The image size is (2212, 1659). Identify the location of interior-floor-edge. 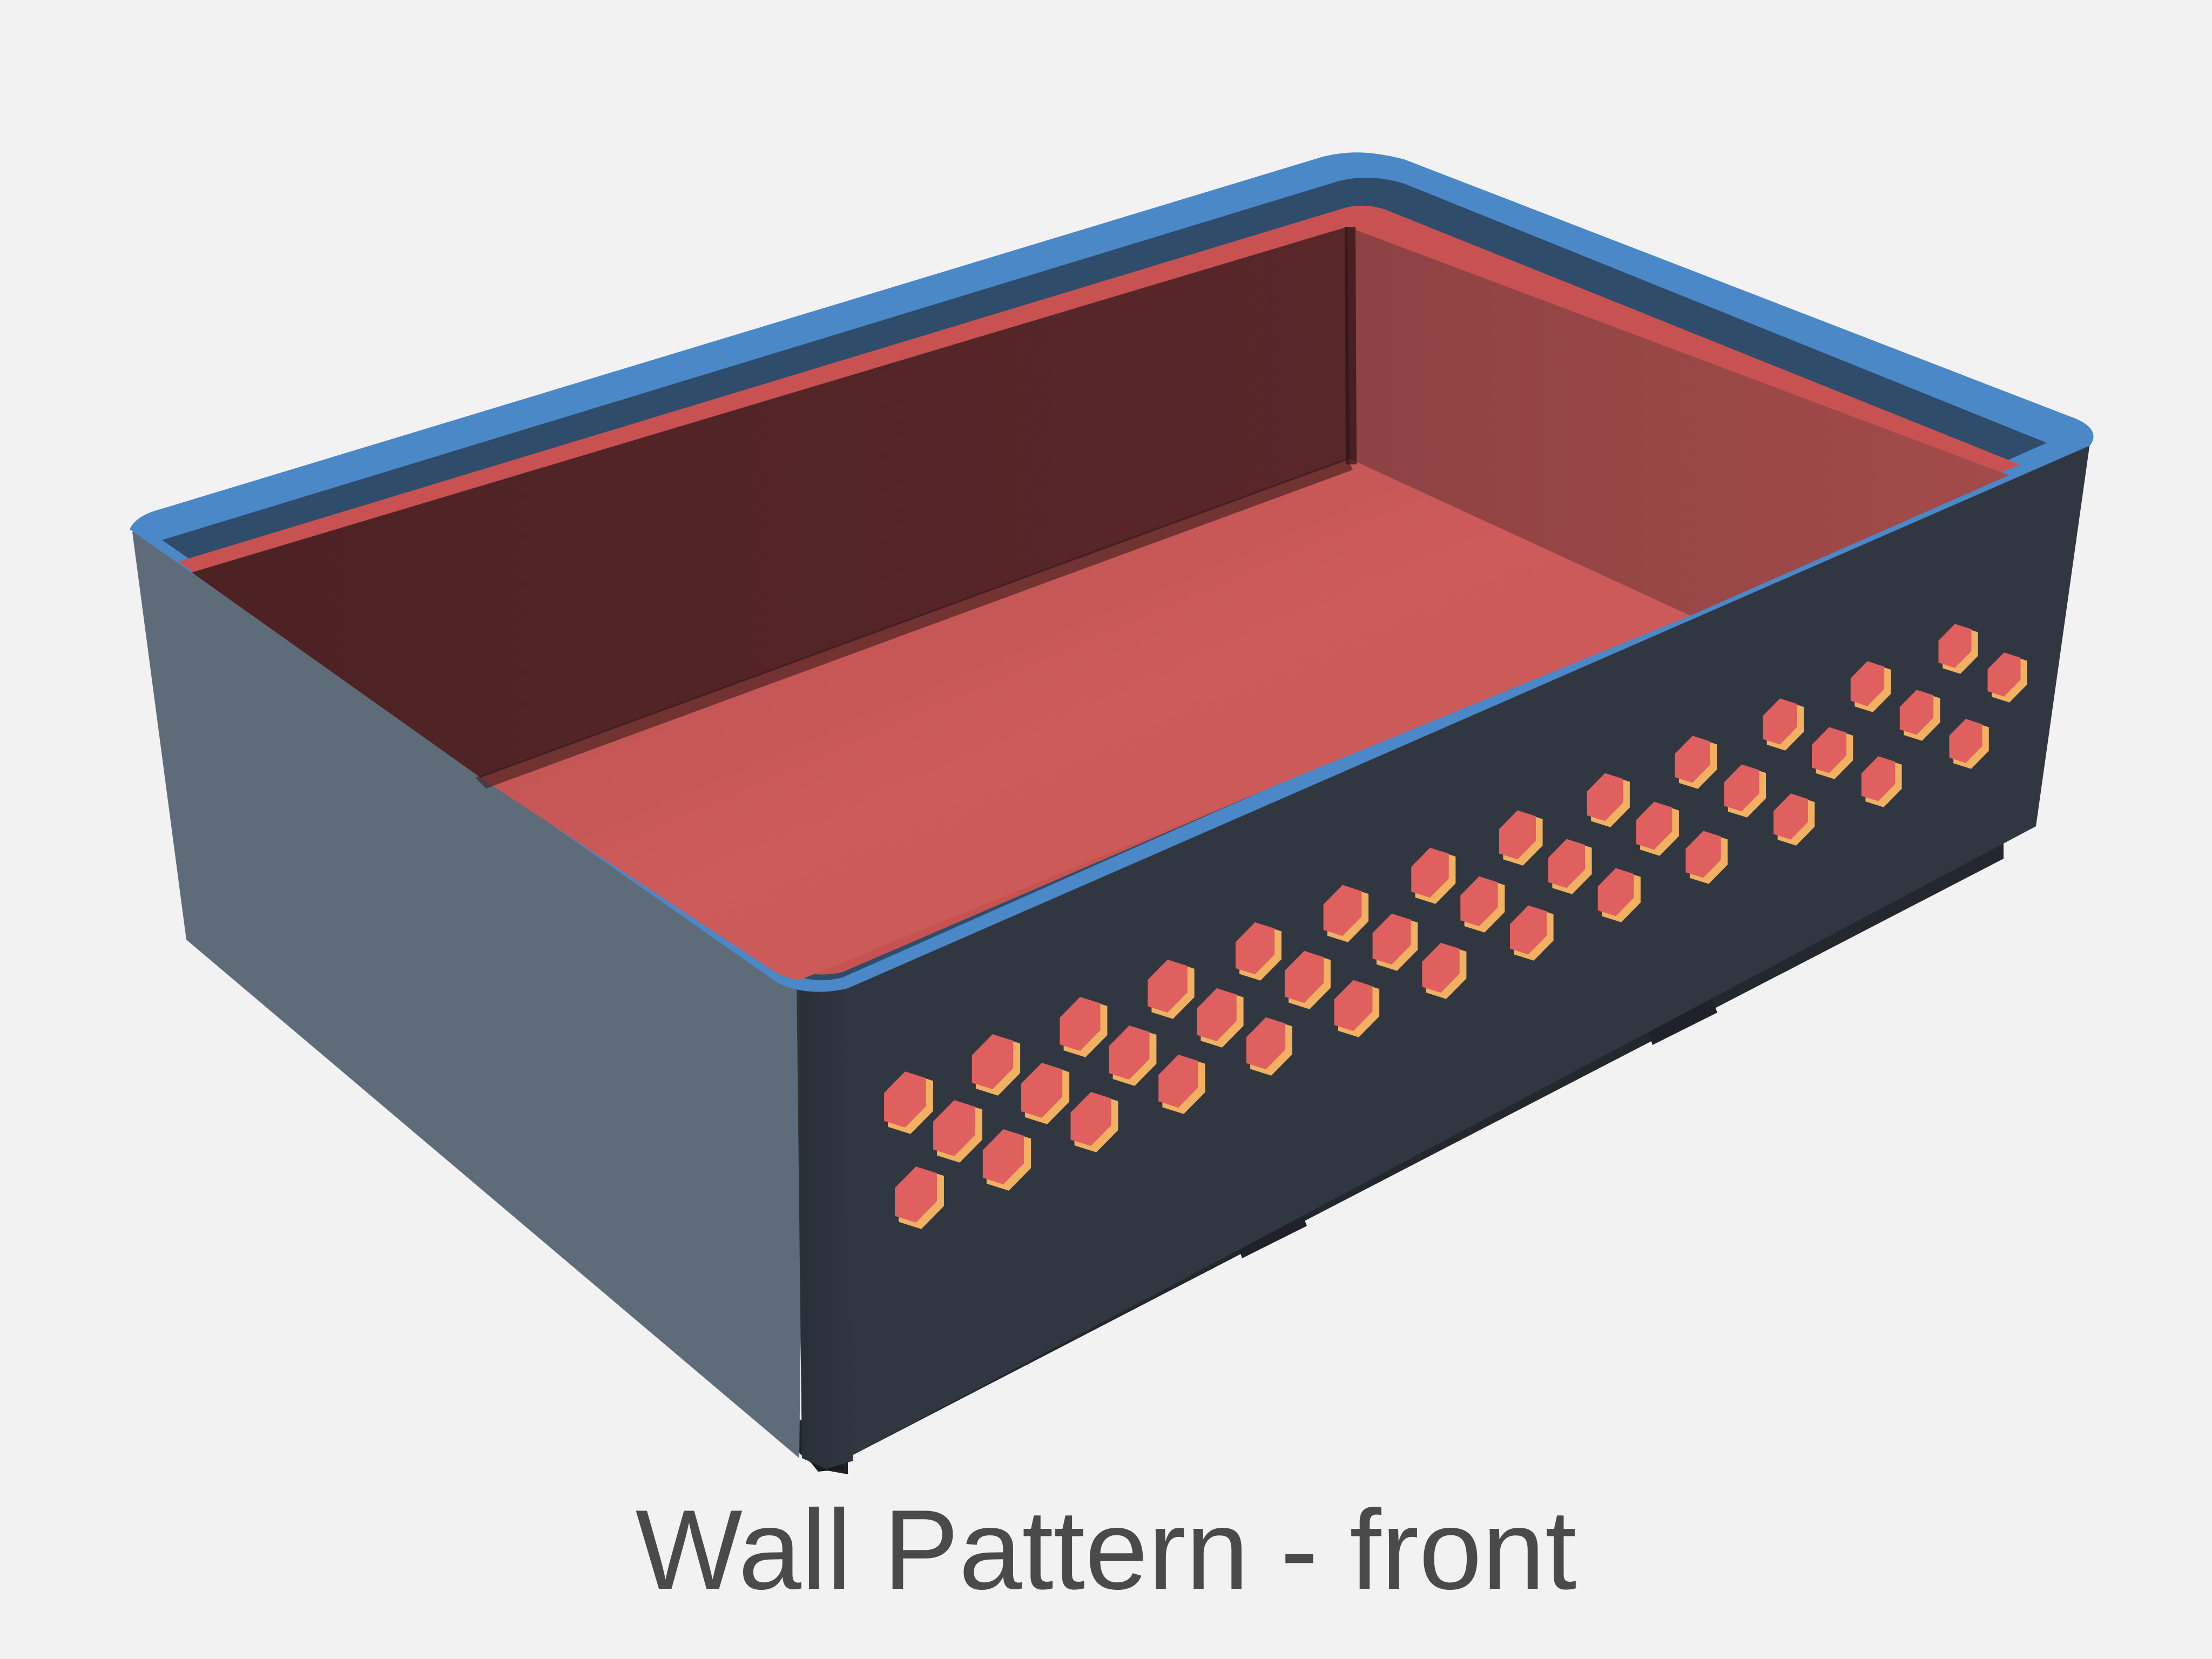
(914, 623).